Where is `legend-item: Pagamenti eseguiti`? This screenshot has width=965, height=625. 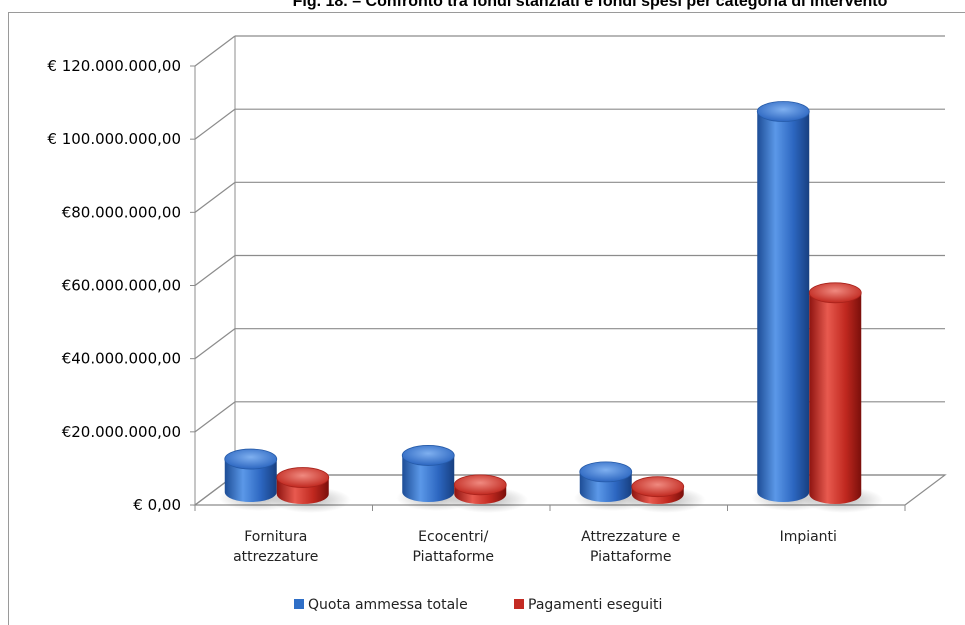
legend-item: Pagamenti eseguiti is located at coordinates (588, 605).